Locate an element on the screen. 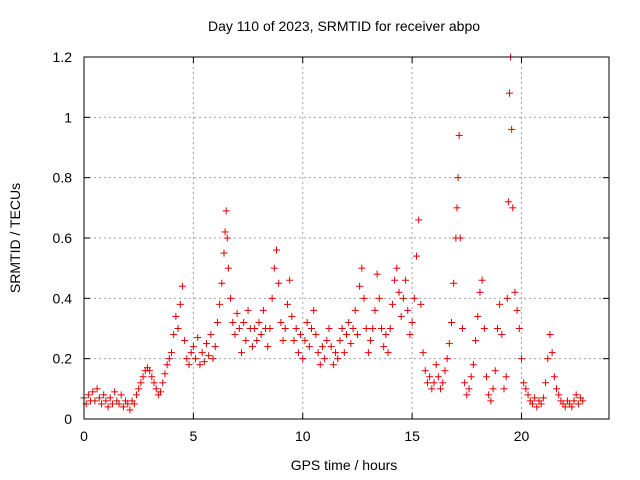 The image size is (640, 480). y-tick-label: 0.6 is located at coordinates (63, 238).